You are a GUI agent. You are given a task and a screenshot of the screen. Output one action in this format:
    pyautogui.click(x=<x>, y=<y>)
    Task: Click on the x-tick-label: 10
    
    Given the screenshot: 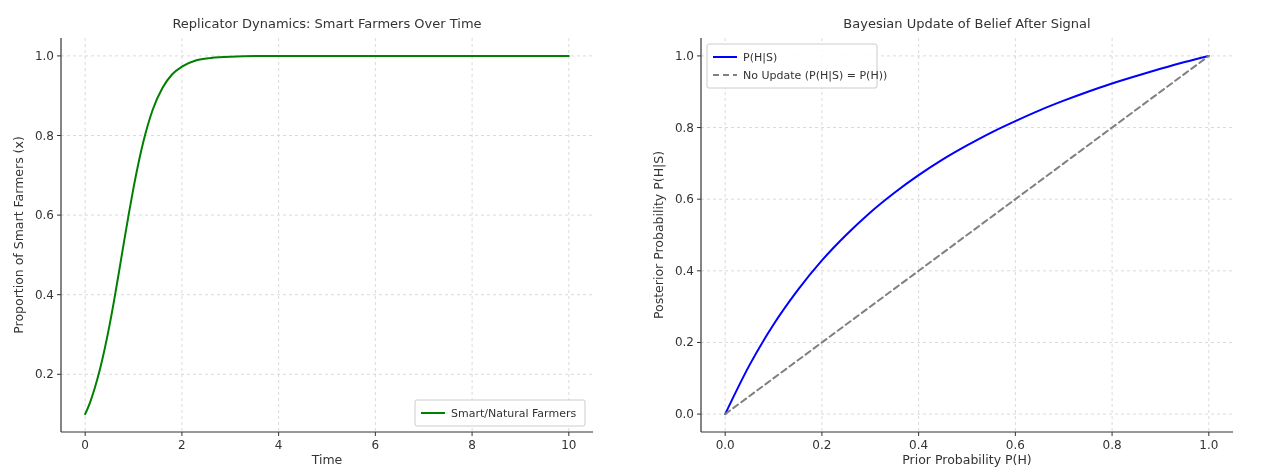 What is the action you would take?
    pyautogui.click(x=569, y=445)
    